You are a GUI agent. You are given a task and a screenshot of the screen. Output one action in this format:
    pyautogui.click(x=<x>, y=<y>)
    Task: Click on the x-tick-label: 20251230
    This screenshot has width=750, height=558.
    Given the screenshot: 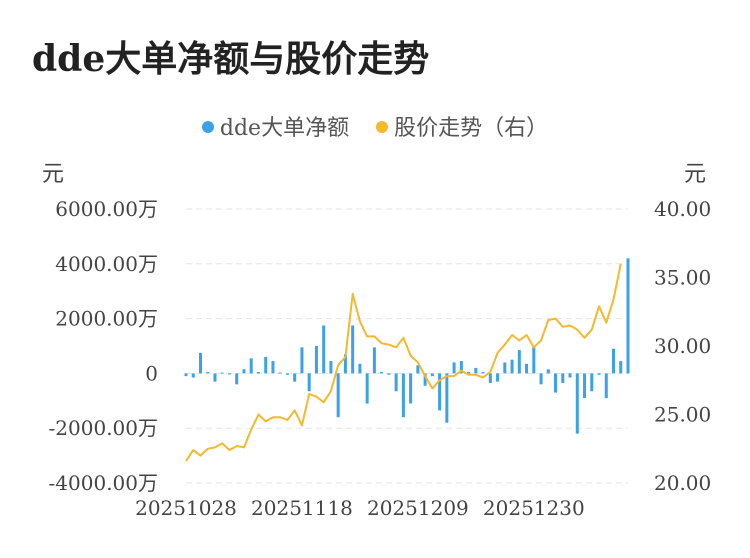 What is the action you would take?
    pyautogui.click(x=534, y=508)
    